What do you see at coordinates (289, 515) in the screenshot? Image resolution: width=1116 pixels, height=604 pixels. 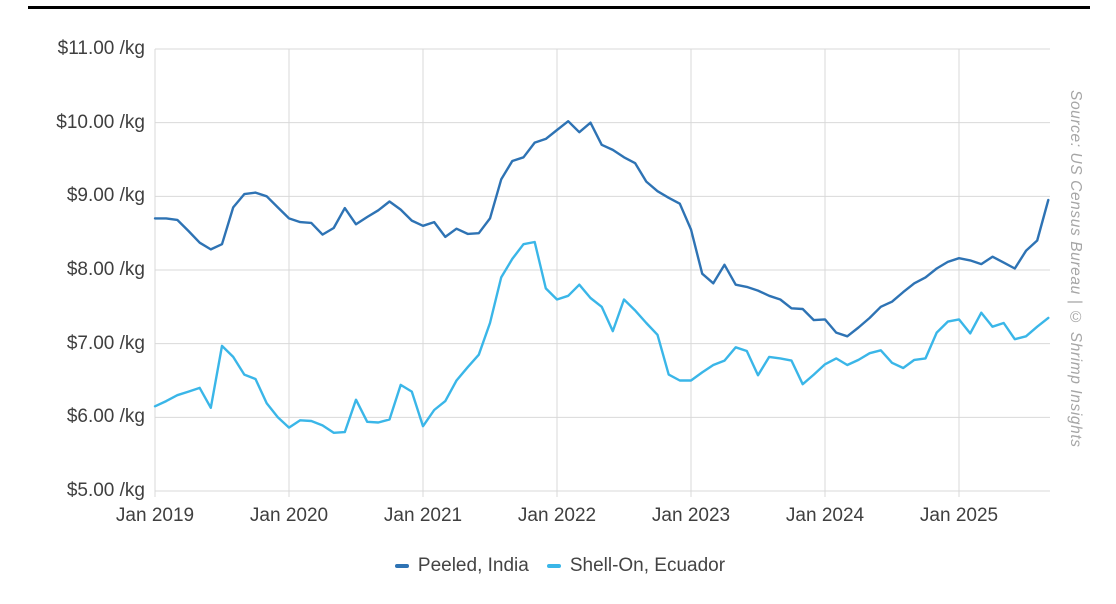 I see `x-tick-label: Jan 2020` at bounding box center [289, 515].